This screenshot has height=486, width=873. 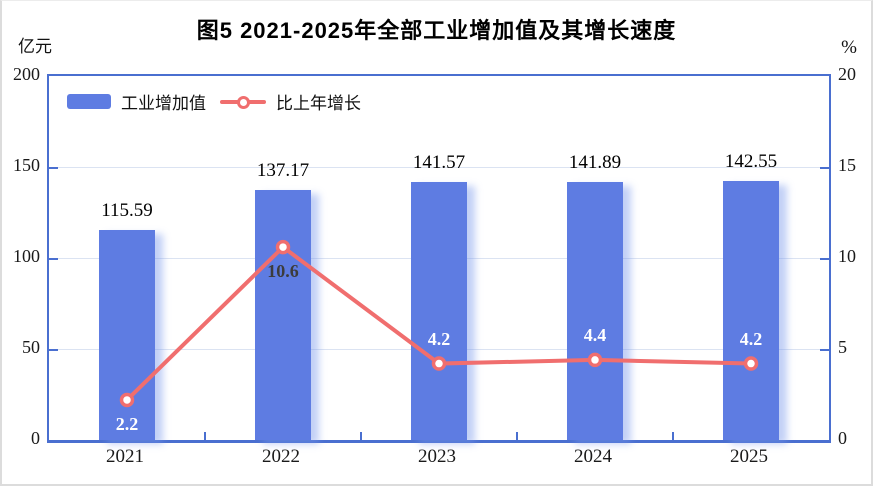 What do you see at coordinates (437, 456) in the screenshot?
I see `x-axis-label-2023: 2023` at bounding box center [437, 456].